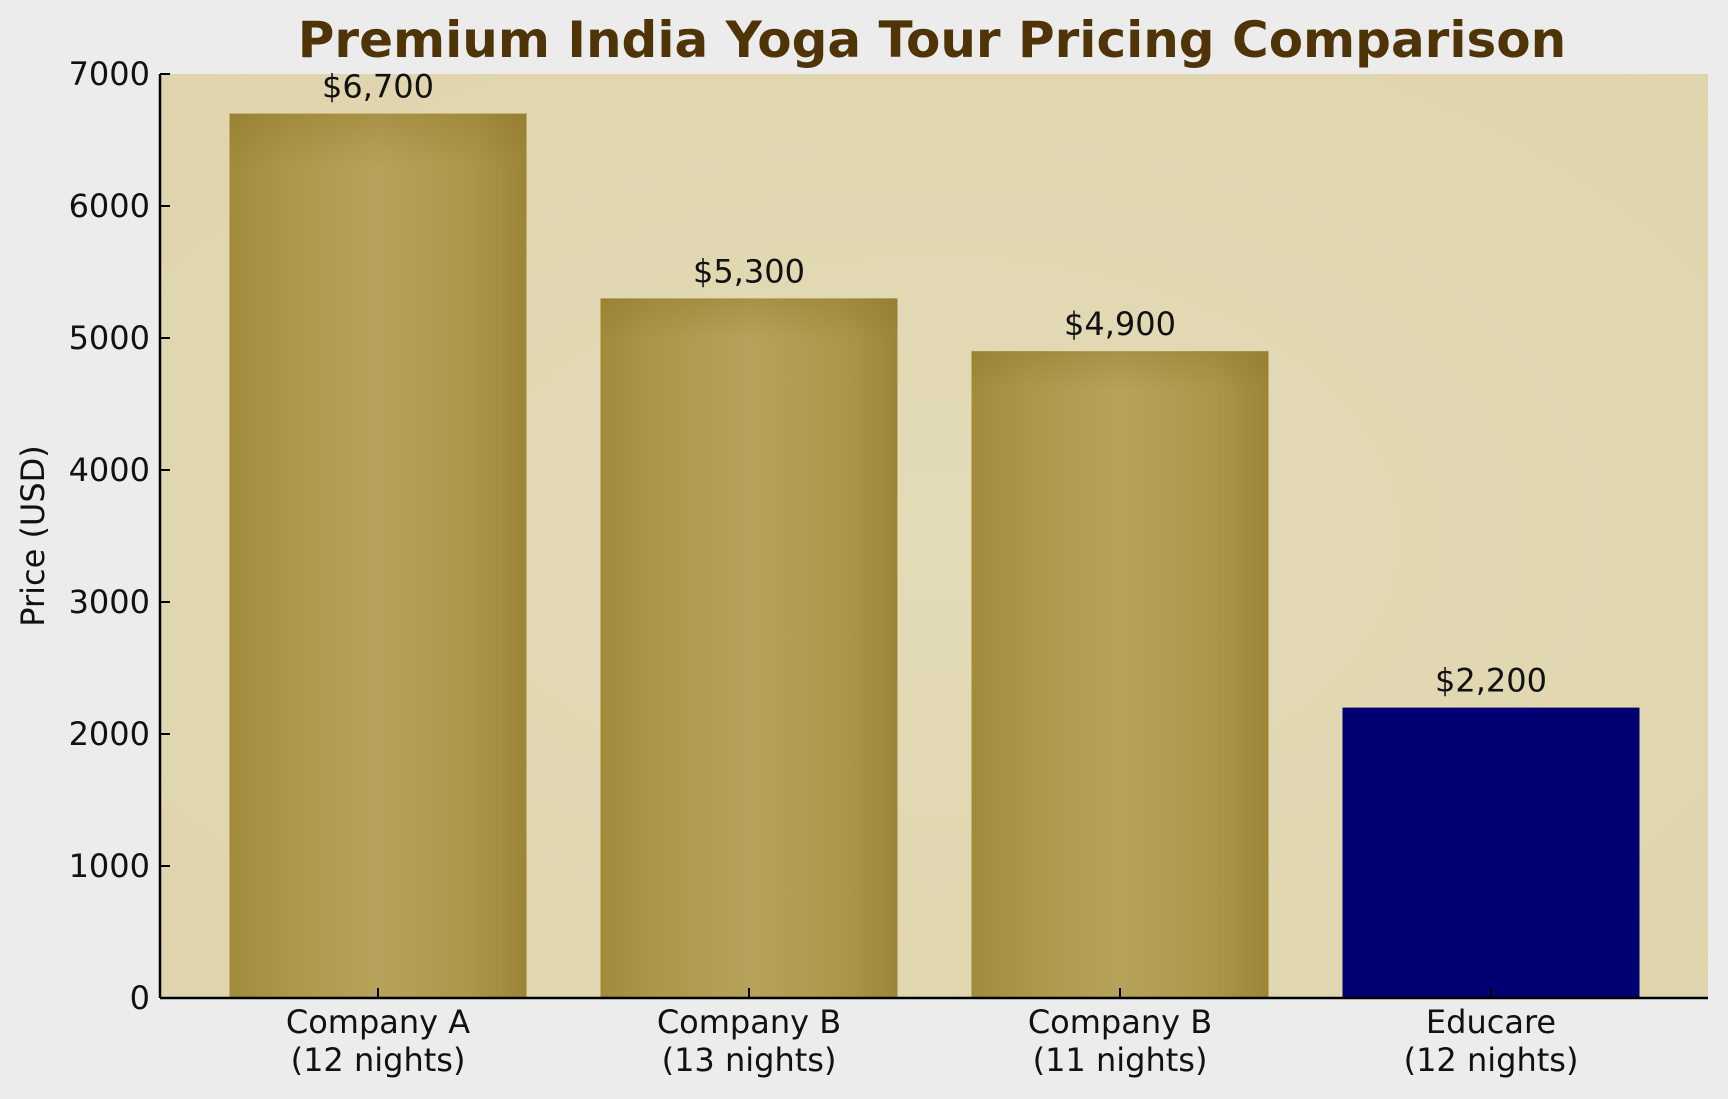 The width and height of the screenshot is (1728, 1099). Describe the element at coordinates (749, 1041) in the screenshot. I see `x-tick-label: Company B (13 nights)` at that location.